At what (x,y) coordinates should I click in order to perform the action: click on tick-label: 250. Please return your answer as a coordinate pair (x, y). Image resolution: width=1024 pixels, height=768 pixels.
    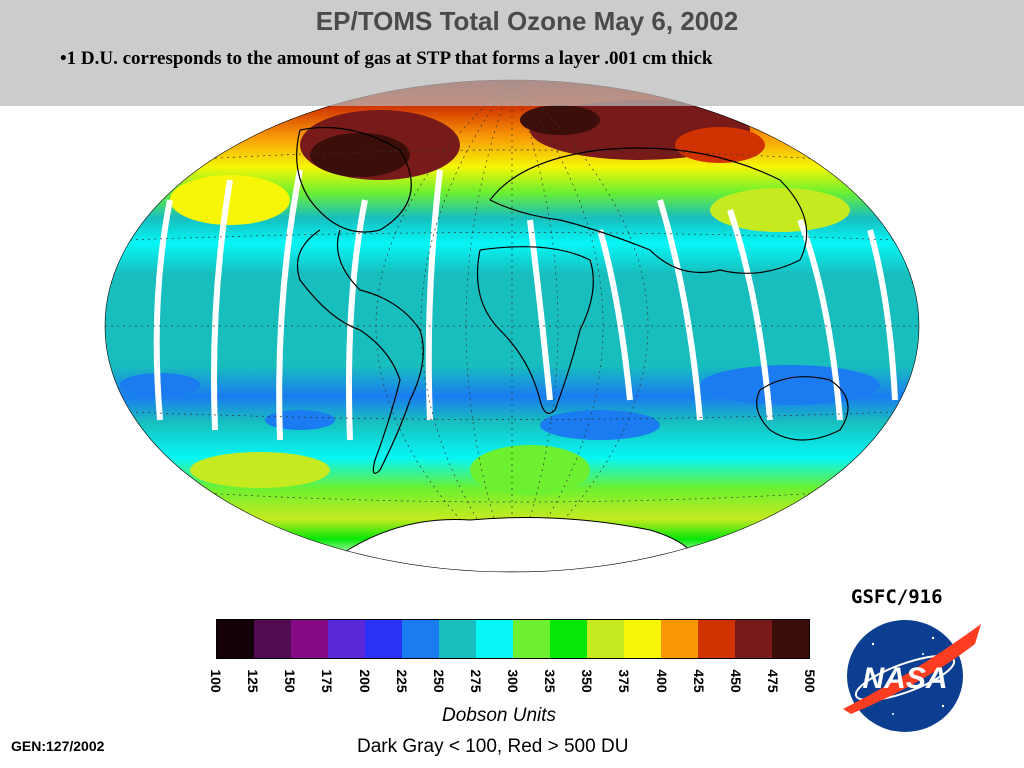
    Looking at the image, I should click on (438, 681).